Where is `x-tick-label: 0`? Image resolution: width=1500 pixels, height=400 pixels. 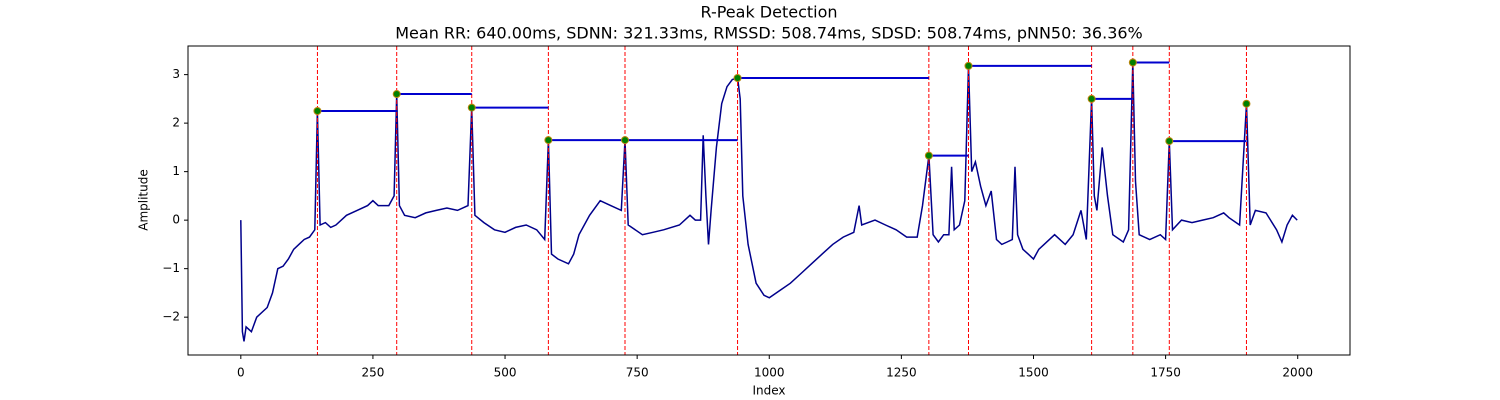 x-tick-label: 0 is located at coordinates (241, 373).